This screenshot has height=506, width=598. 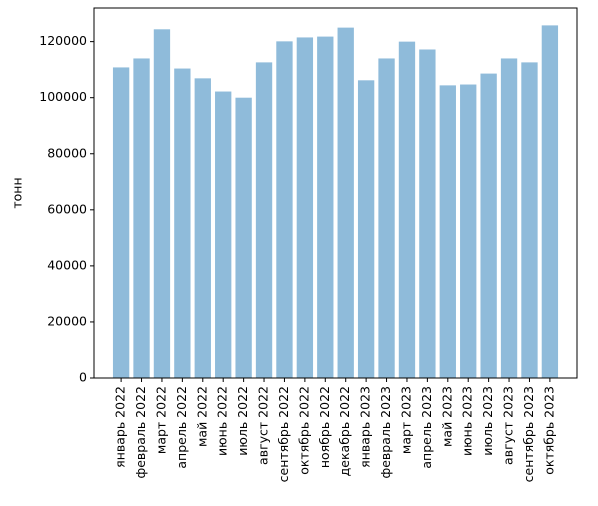 What do you see at coordinates (222, 421) in the screenshot?
I see `x-tick-label: июнь 2022` at bounding box center [222, 421].